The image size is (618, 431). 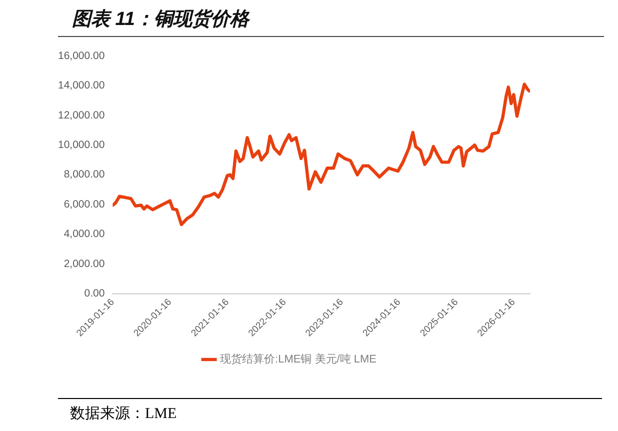 What do you see at coordinates (81, 56) in the screenshot?
I see `y-tick-label: 16,000.00` at bounding box center [81, 56].